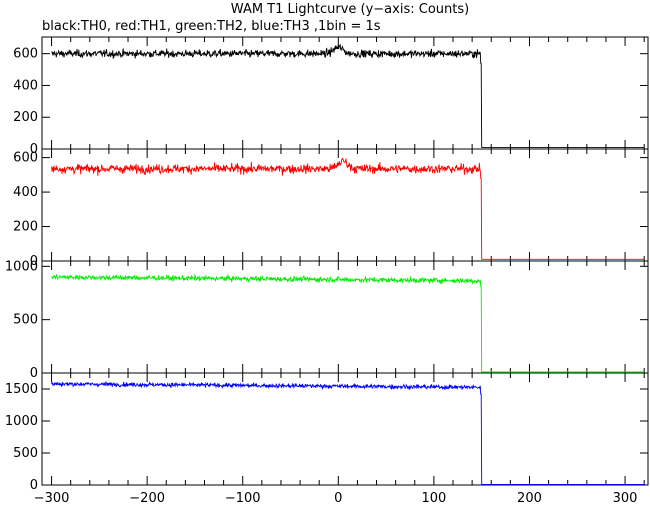 The width and height of the screenshot is (650, 505). I want to click on chart-title: WAM T1 Lightcurve (y−axis: Counts), so click(350, 9).